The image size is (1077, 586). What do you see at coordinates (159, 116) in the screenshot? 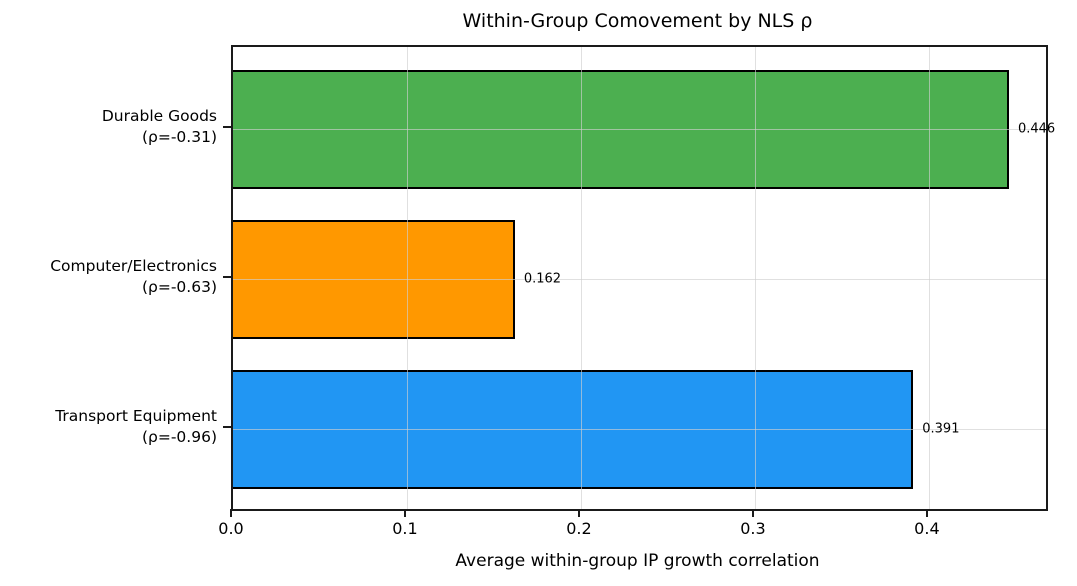
I see `category-label: Durable Goods` at bounding box center [159, 116].